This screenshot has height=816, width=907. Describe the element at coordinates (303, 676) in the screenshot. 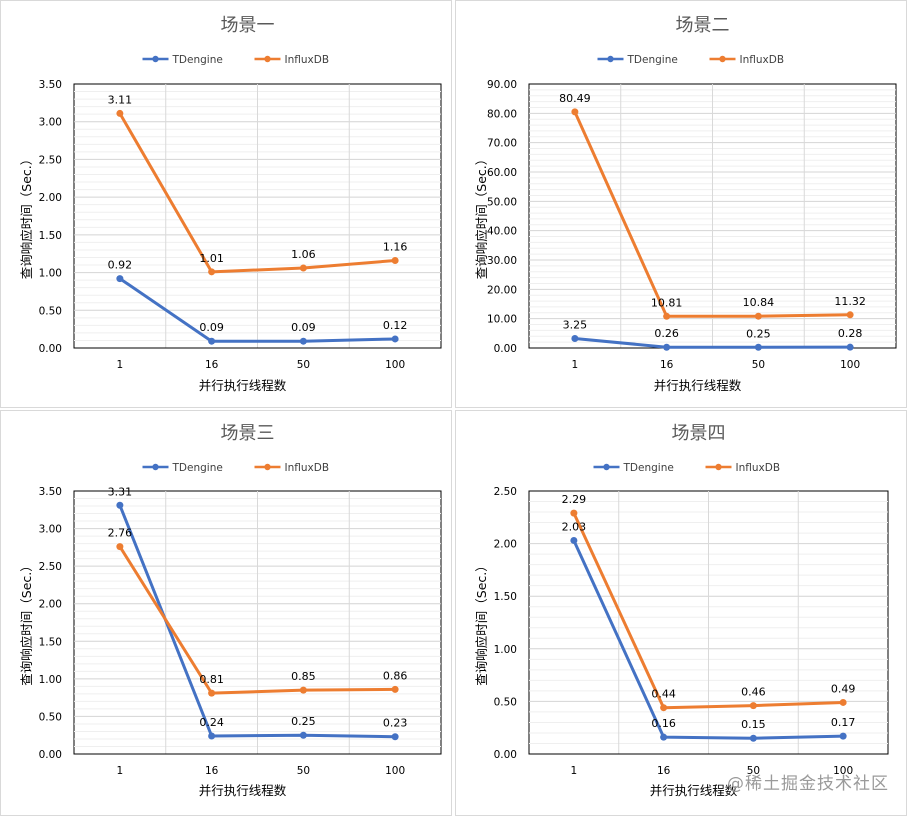

I see `data-label-influxdb: 0.85` at that location.